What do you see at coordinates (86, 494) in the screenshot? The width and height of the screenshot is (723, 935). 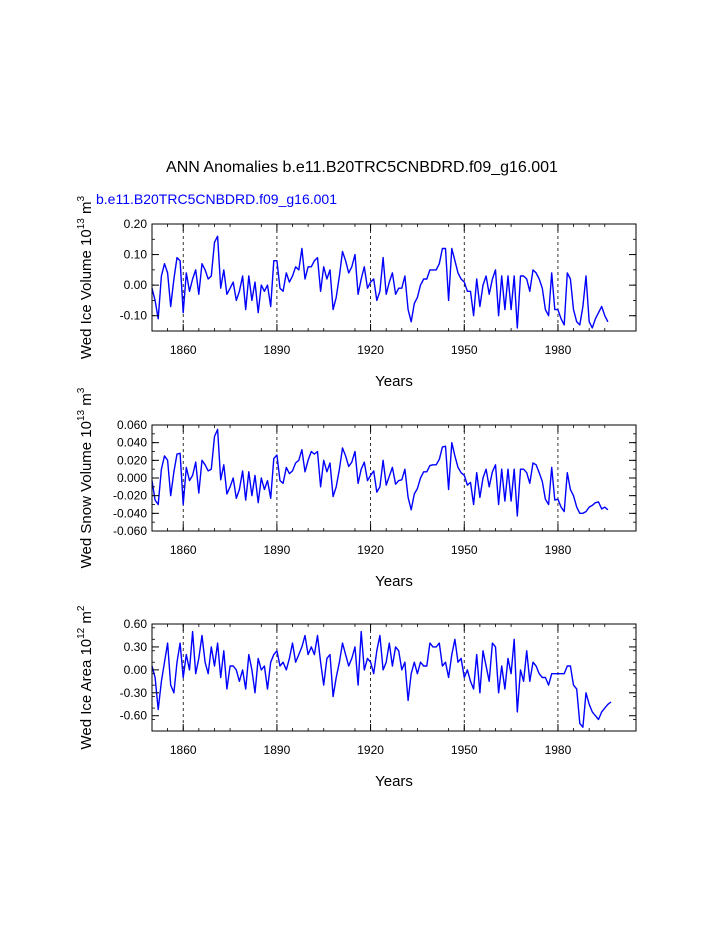 I see `y-axis-title-base: Wed Snow Volume 10` at bounding box center [86, 494].